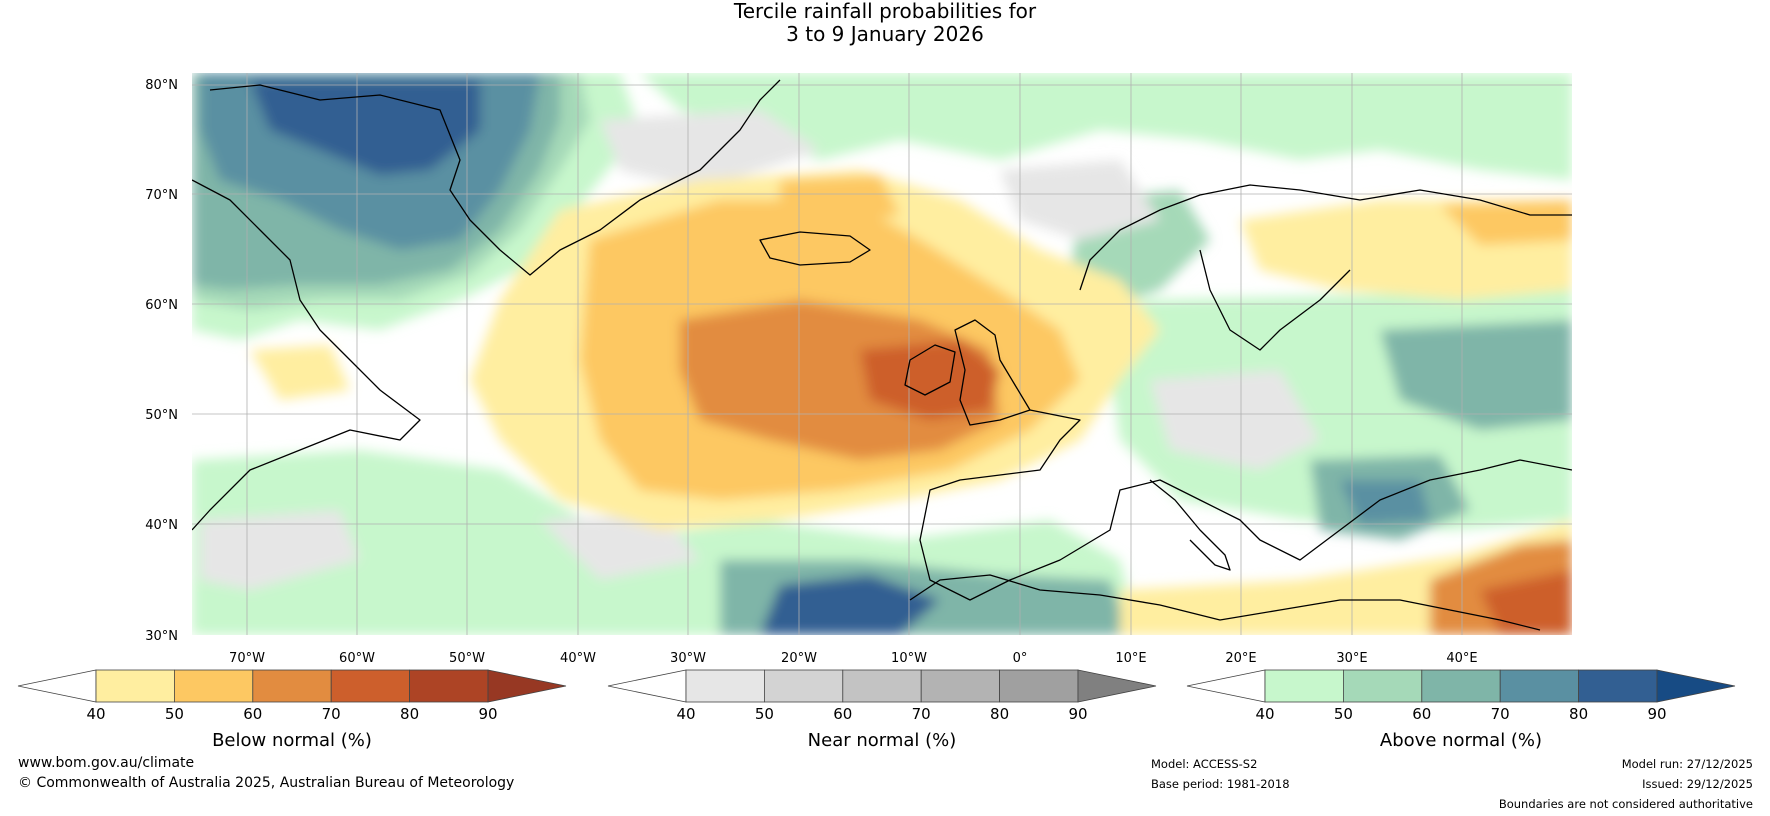  Describe the element at coordinates (1500, 714) in the screenshot. I see `colorbar-above-tick-3: 70` at that location.